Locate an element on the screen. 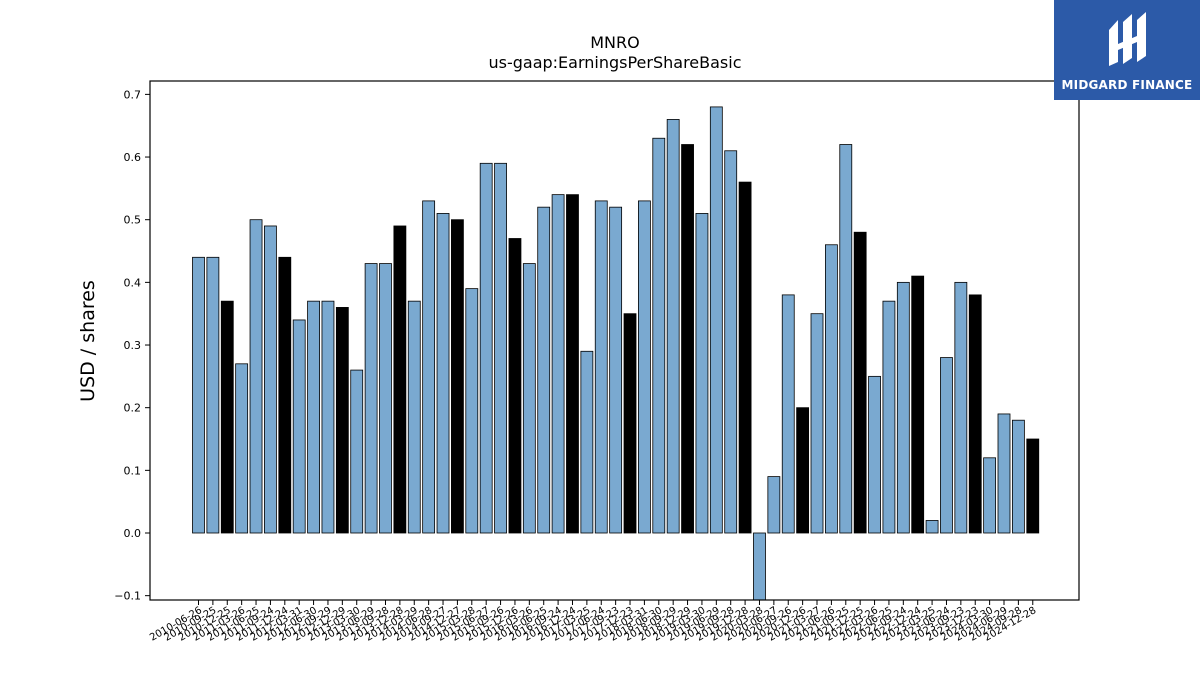 This screenshot has height=675, width=1200. y-axis: −0.1 0.0 0.1 0.2 0.3 0.4 0.5 0.6 0.7 is located at coordinates (132, 345).